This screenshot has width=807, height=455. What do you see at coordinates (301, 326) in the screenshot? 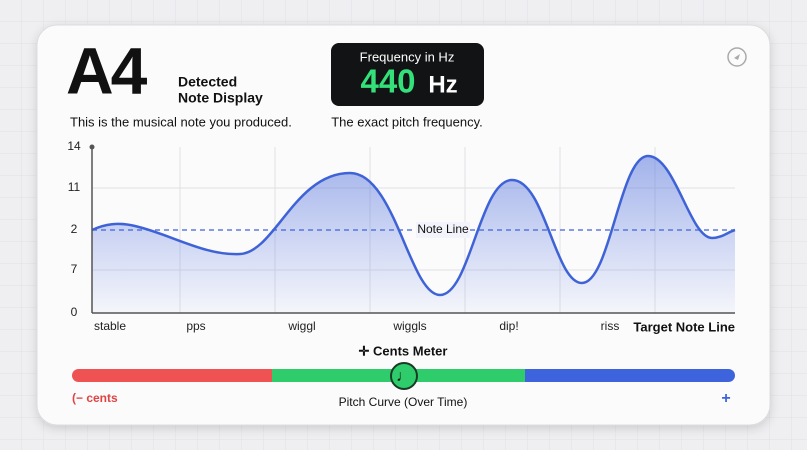
I see `x-label: wiggl` at bounding box center [301, 326].